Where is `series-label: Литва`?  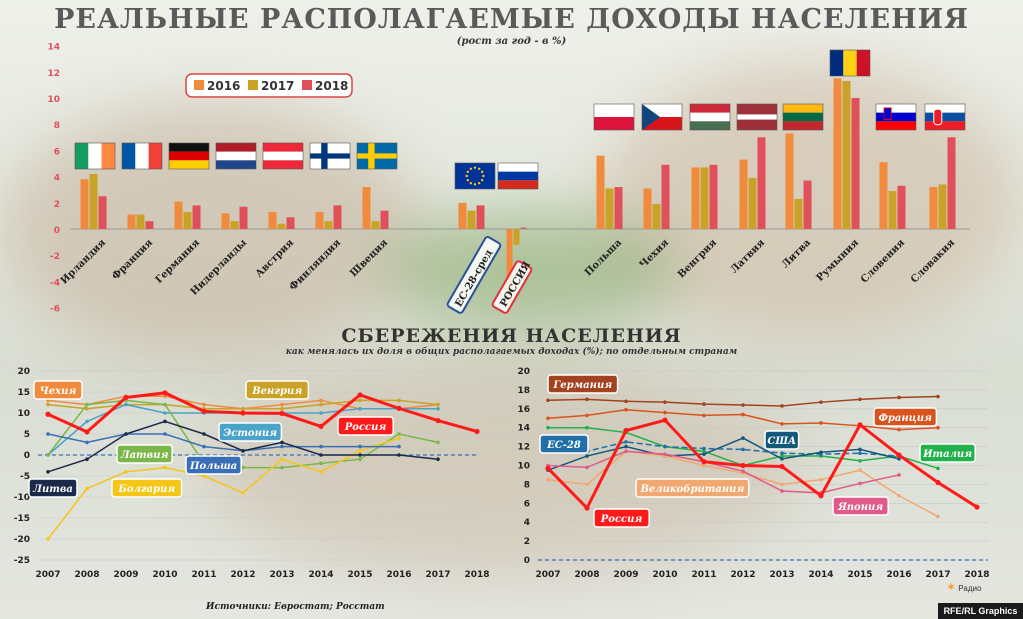 series-label: Литва is located at coordinates (52, 489).